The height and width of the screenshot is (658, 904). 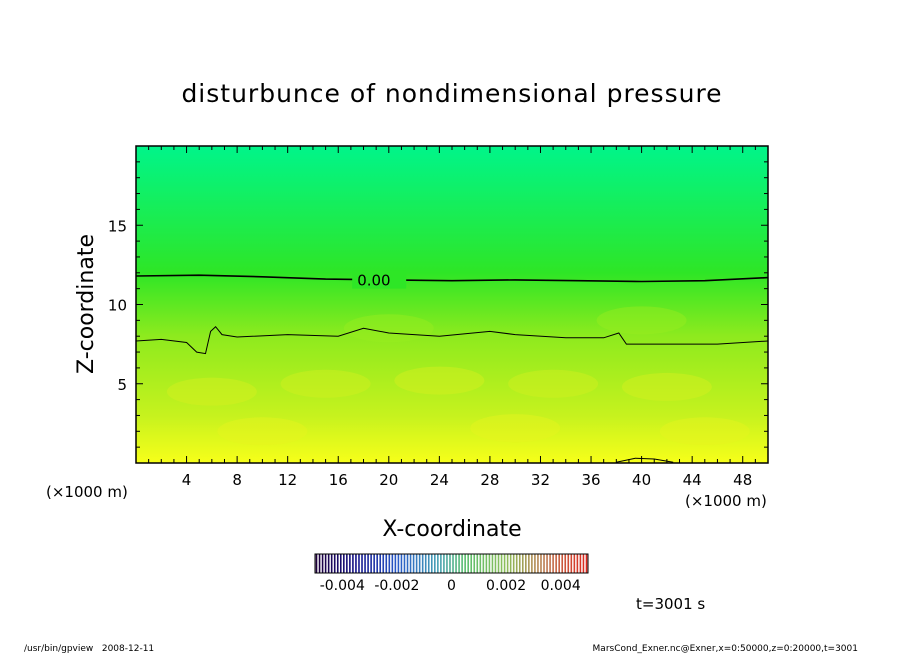 What do you see at coordinates (726, 501) in the screenshot?
I see `x-axis-unit: (×1000 m)` at bounding box center [726, 501].